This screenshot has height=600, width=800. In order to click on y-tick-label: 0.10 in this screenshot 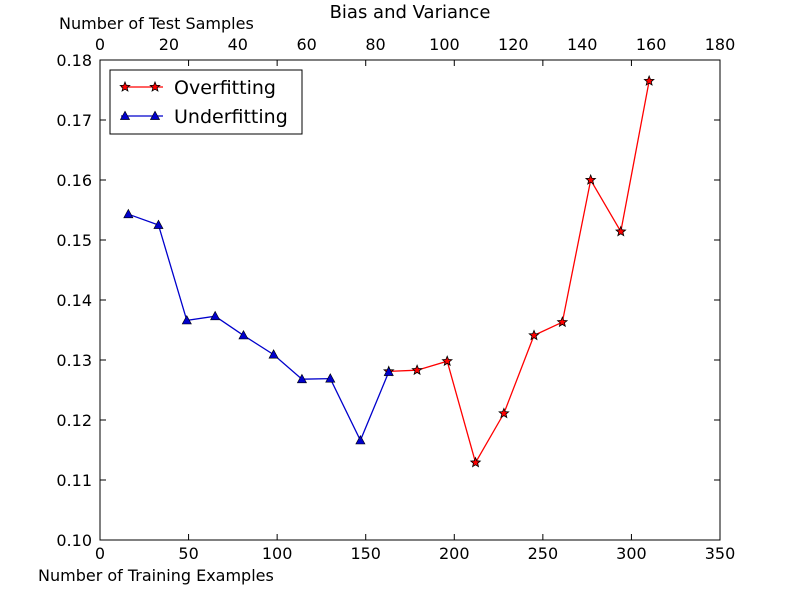, I will do `click(74, 540)`.